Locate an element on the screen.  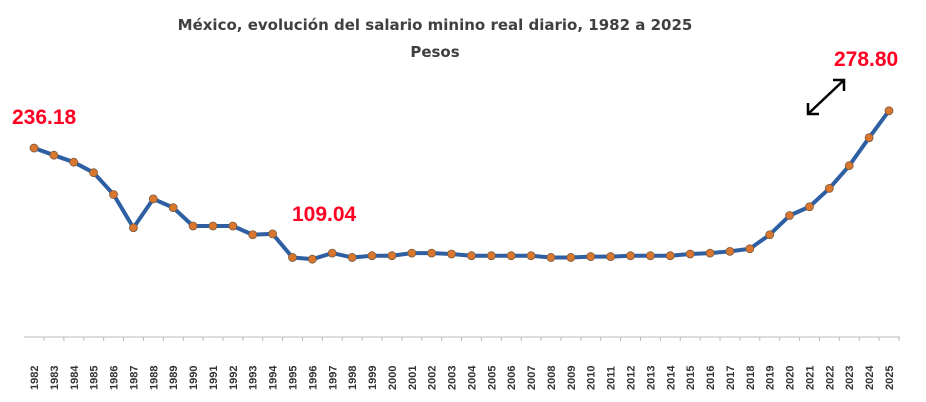
annotation-start: 236.18 is located at coordinates (44, 117).